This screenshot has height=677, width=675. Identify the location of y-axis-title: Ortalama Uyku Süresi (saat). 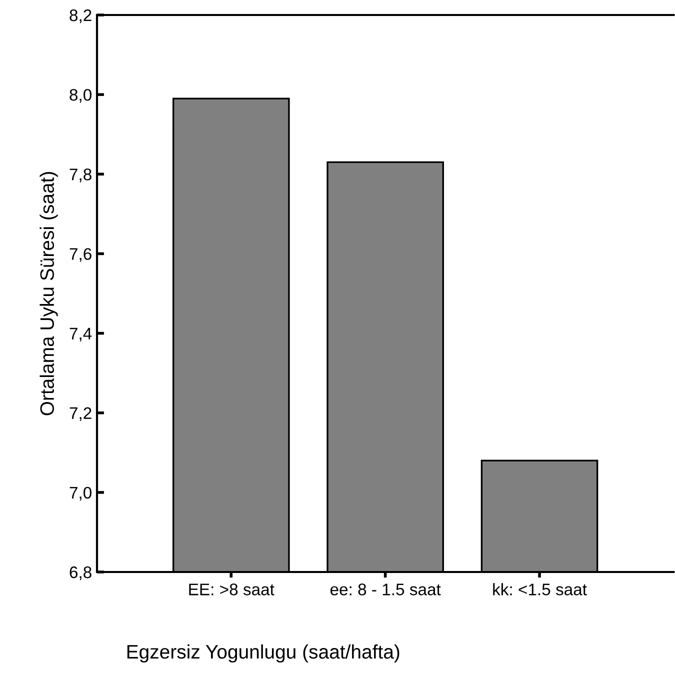
(49, 294).